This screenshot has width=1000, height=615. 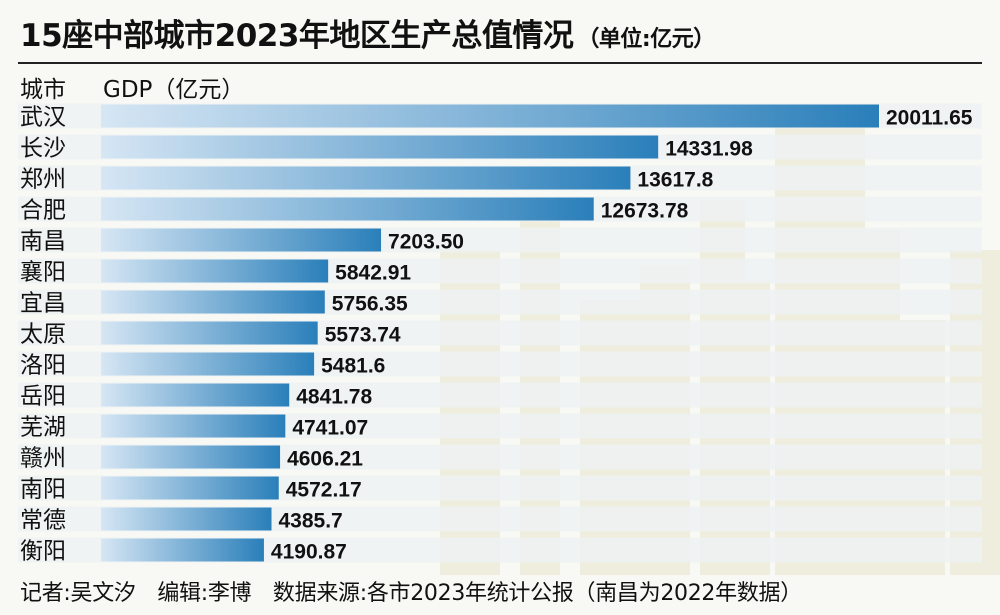 I want to click on category-label: 衡阳, so click(x=43, y=552).